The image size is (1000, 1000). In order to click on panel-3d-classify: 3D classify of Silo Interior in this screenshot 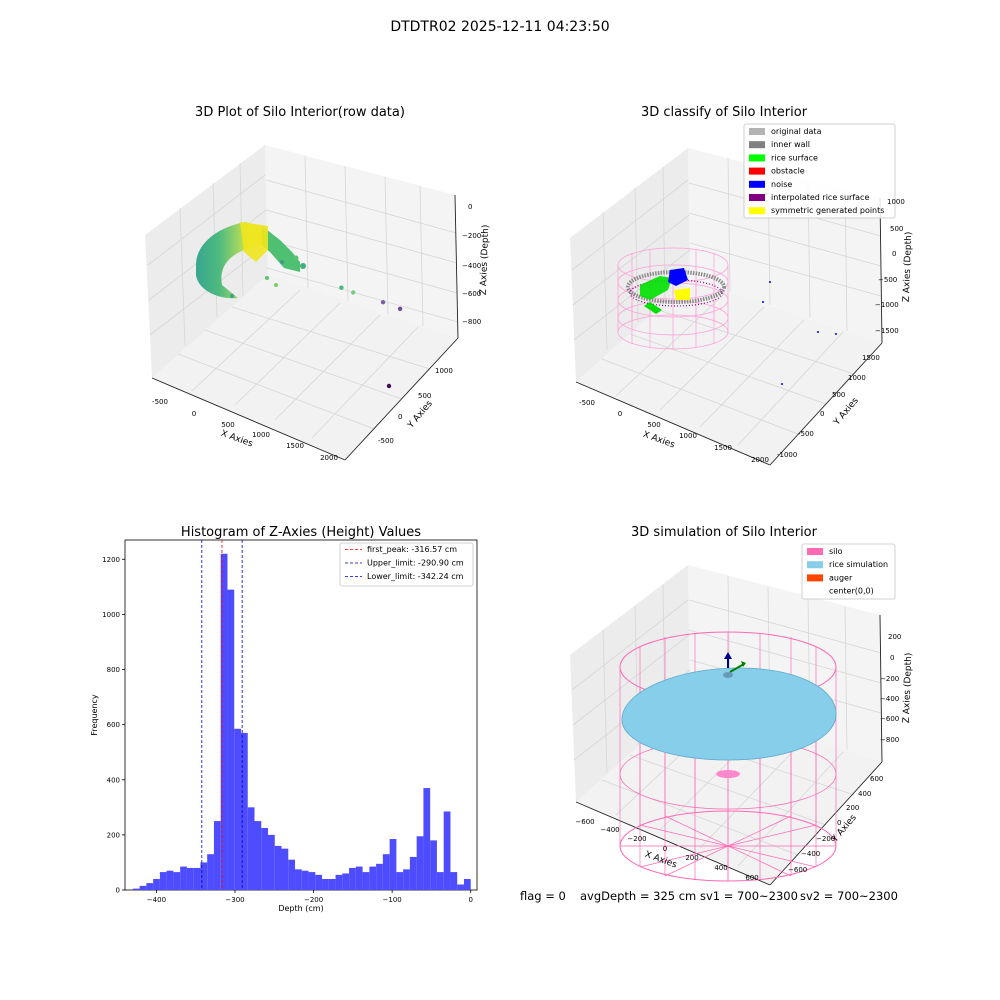, I will do `click(742, 285)`.